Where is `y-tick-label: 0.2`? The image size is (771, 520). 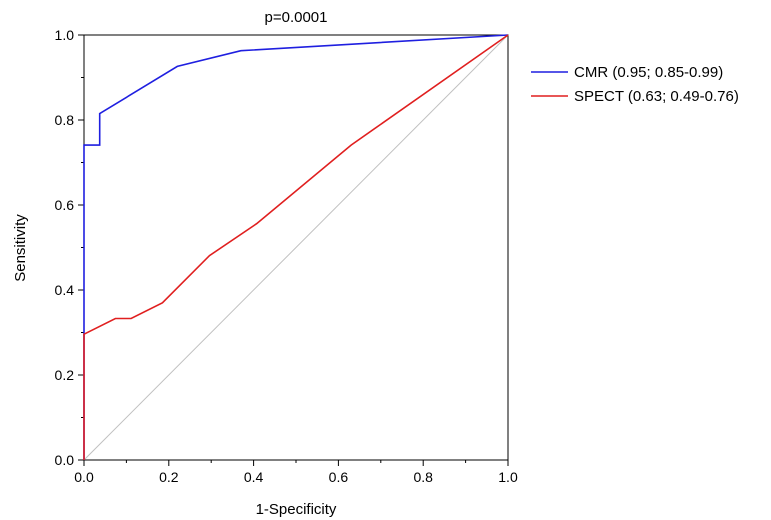
y-tick-label: 0.2 is located at coordinates (65, 375).